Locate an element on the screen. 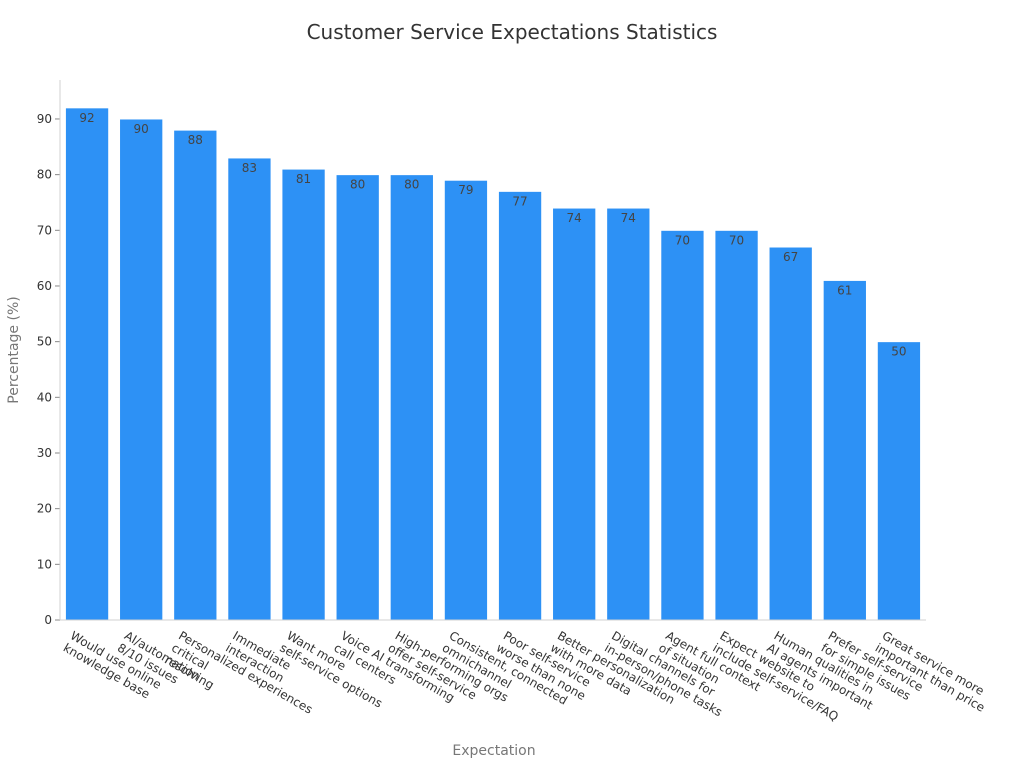  y-tick-label: 10 is located at coordinates (44, 564).